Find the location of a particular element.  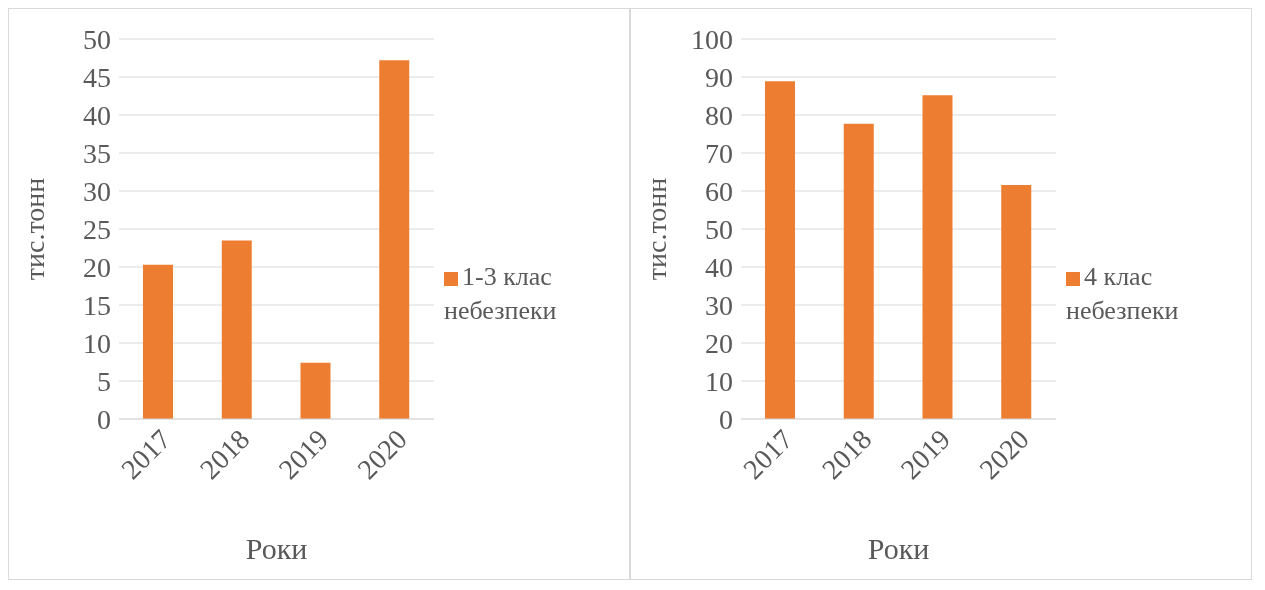

y-tick-label: 35 is located at coordinates (97, 153).